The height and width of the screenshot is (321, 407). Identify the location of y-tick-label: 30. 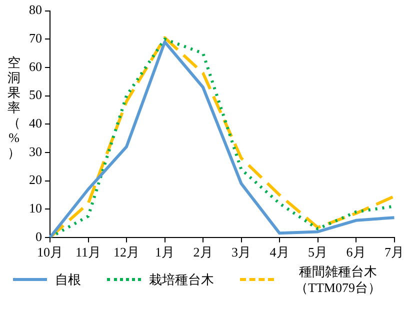
(35, 151).